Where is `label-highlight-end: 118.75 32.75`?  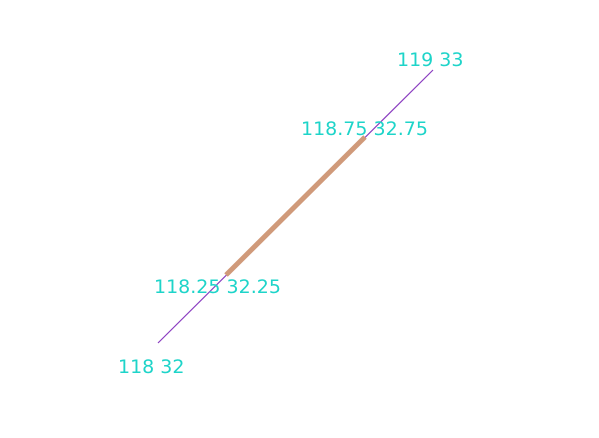
label-highlight-end: 118.75 32.75 is located at coordinates (364, 129).